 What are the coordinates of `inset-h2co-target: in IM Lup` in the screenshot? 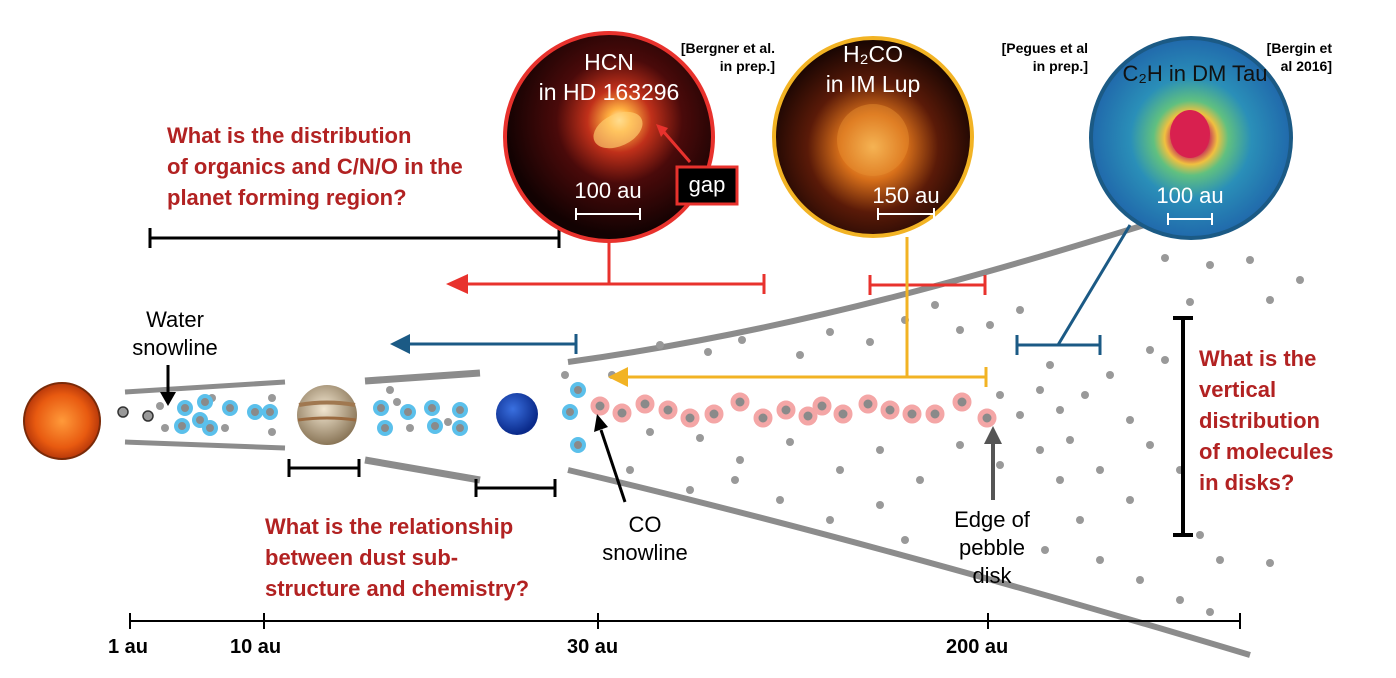 It's located at (873, 84).